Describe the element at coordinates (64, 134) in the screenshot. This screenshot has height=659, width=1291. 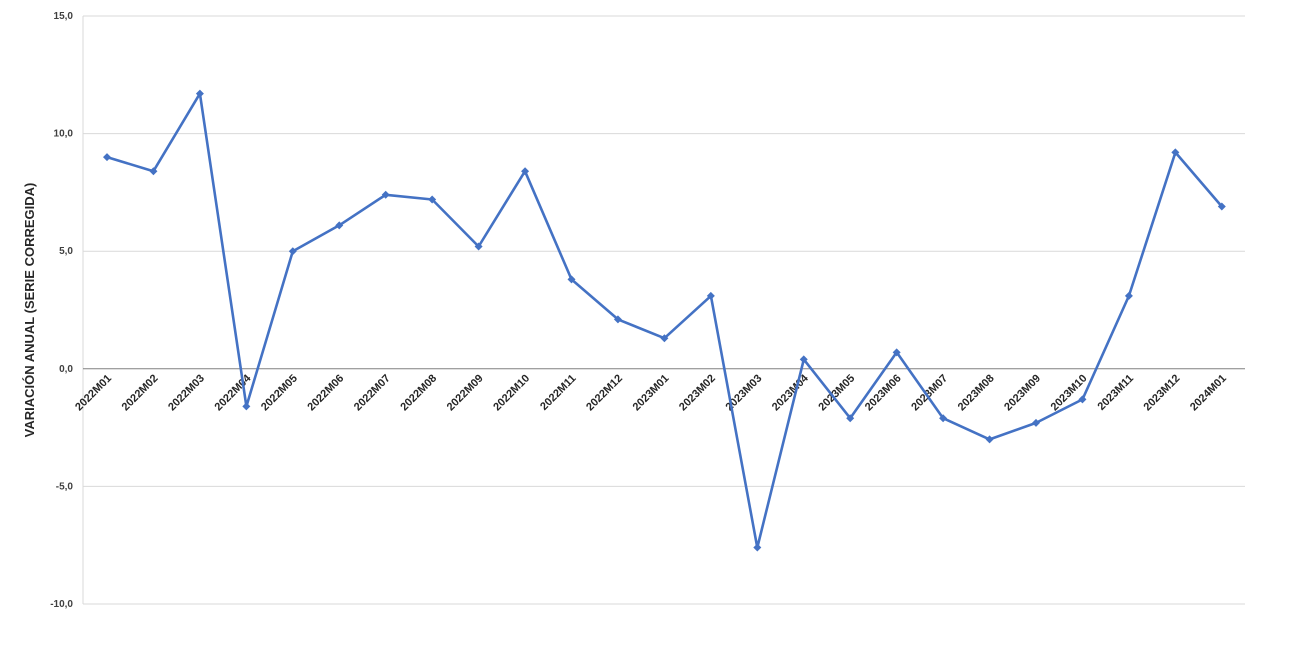
I see `y-tick-label: 10,0` at that location.